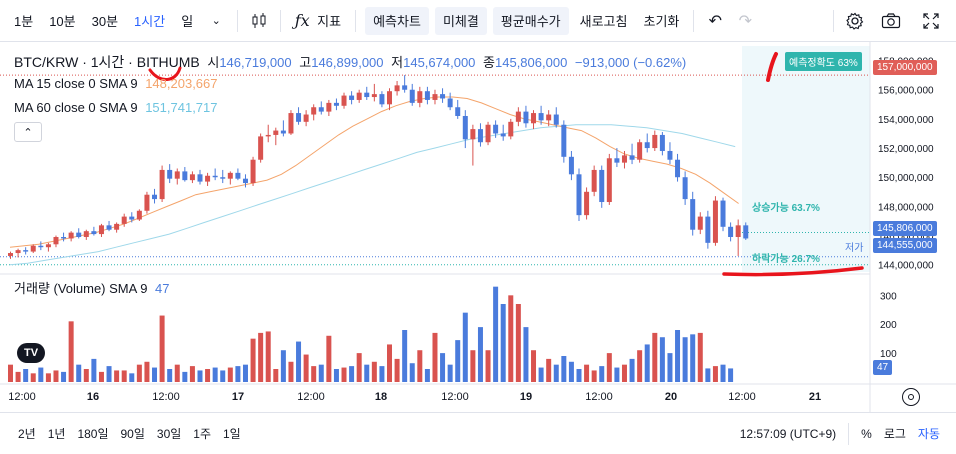  Describe the element at coordinates (302, 20) in the screenshot. I see `function-icon: ƒx` at that location.